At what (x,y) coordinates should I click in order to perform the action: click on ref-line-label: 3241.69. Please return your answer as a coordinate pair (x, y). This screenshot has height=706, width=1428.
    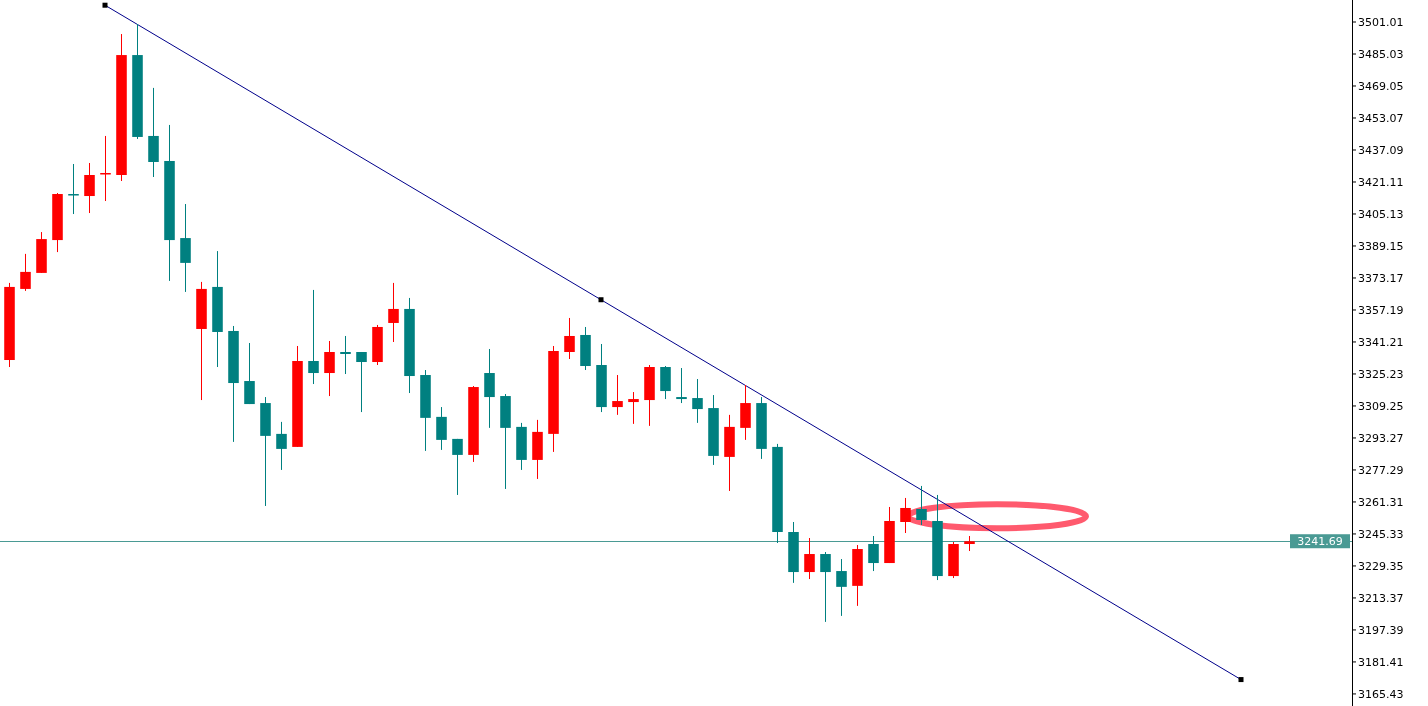
    Looking at the image, I should click on (1320, 542).